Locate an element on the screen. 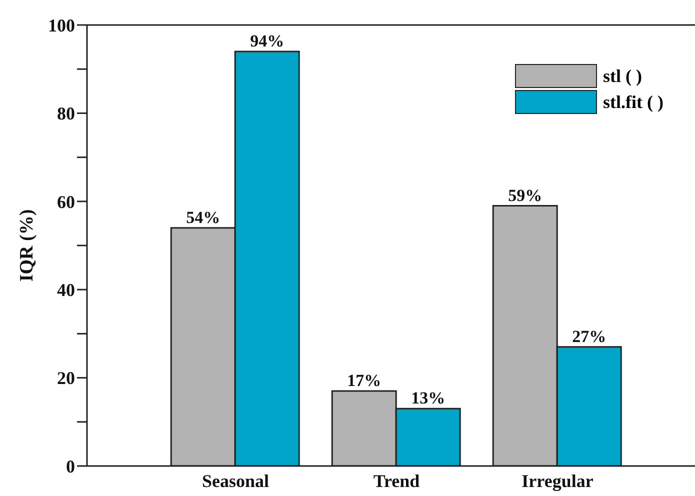 The image size is (695, 496). legend-label: stl ( ) is located at coordinates (622, 76).